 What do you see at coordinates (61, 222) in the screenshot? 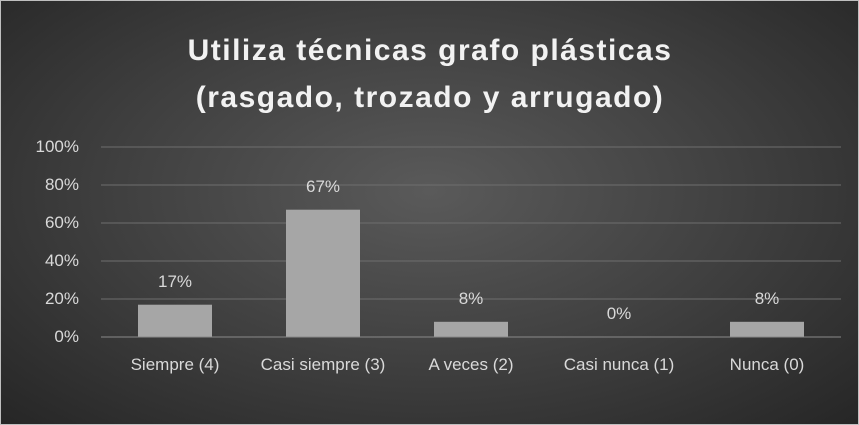
I see `y-tick-label: 60%` at bounding box center [61, 222].